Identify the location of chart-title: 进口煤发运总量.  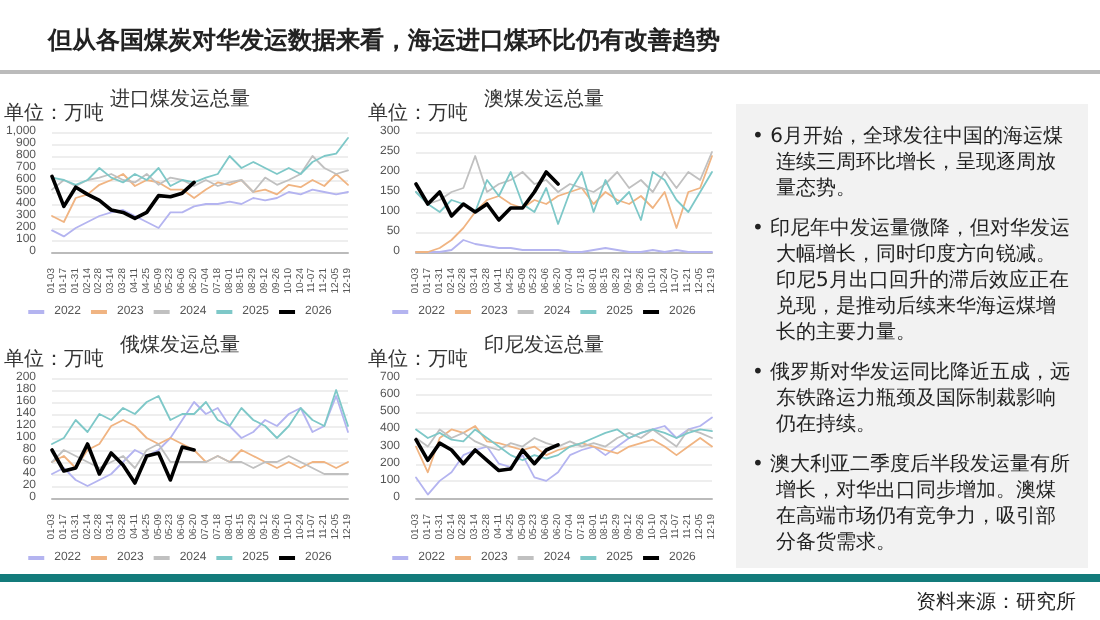
(180, 99).